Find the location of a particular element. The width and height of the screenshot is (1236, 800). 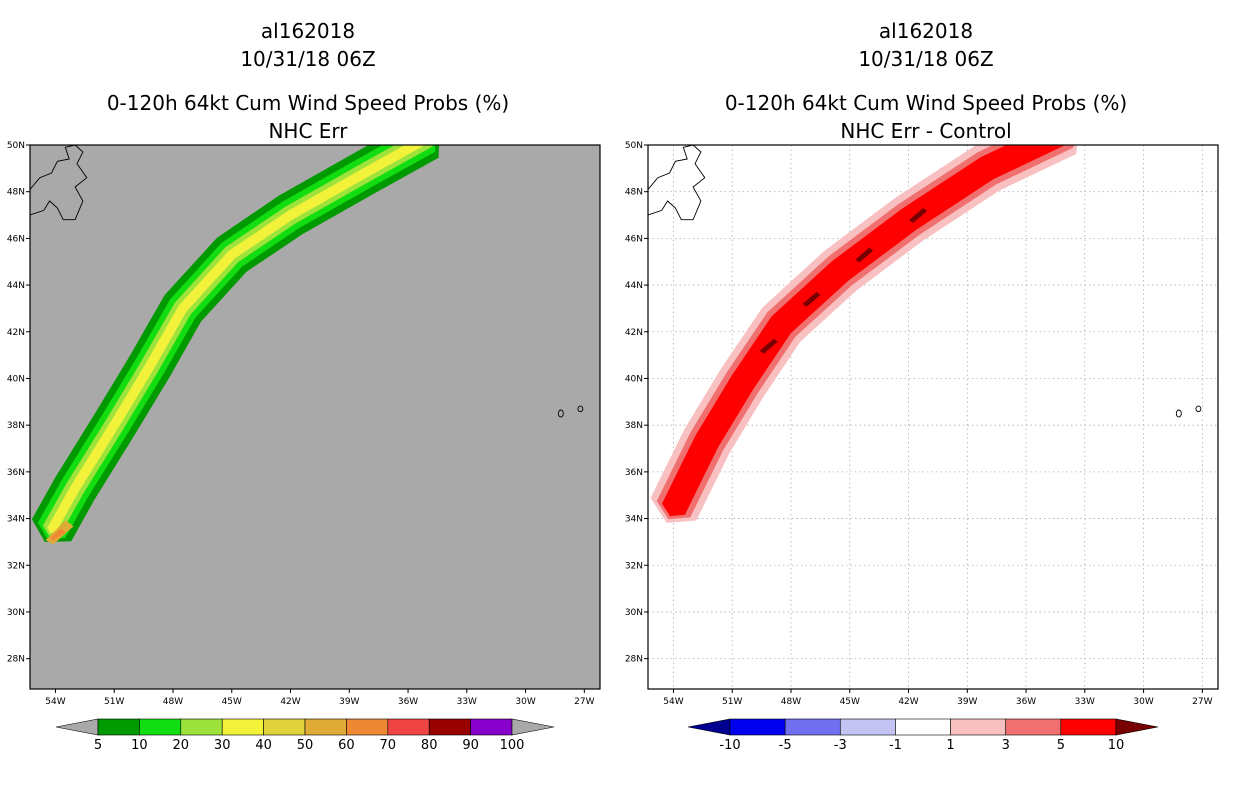

left-colorbar-lower-arrow is located at coordinates (77, 727).